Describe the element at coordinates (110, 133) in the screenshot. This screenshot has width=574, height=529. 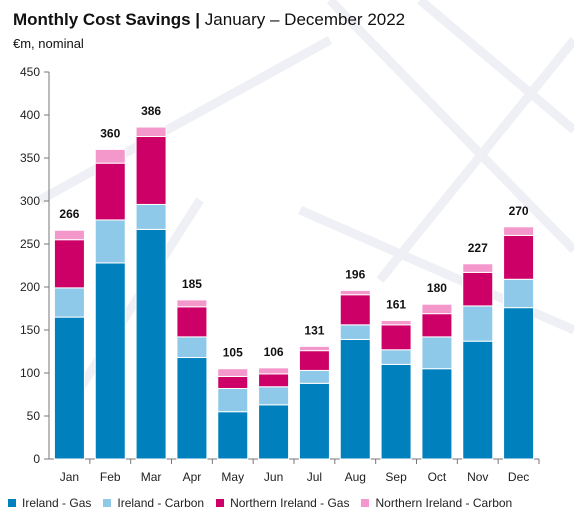
I see `bar-total-label: 360` at that location.